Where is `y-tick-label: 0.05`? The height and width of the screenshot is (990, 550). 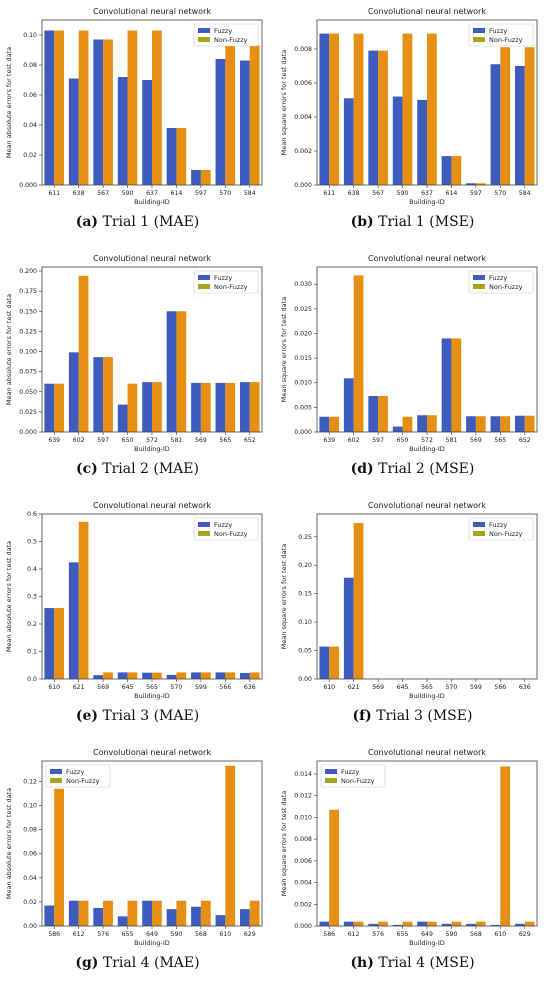 y-tick-label: 0.05 is located at coordinates (305, 651).